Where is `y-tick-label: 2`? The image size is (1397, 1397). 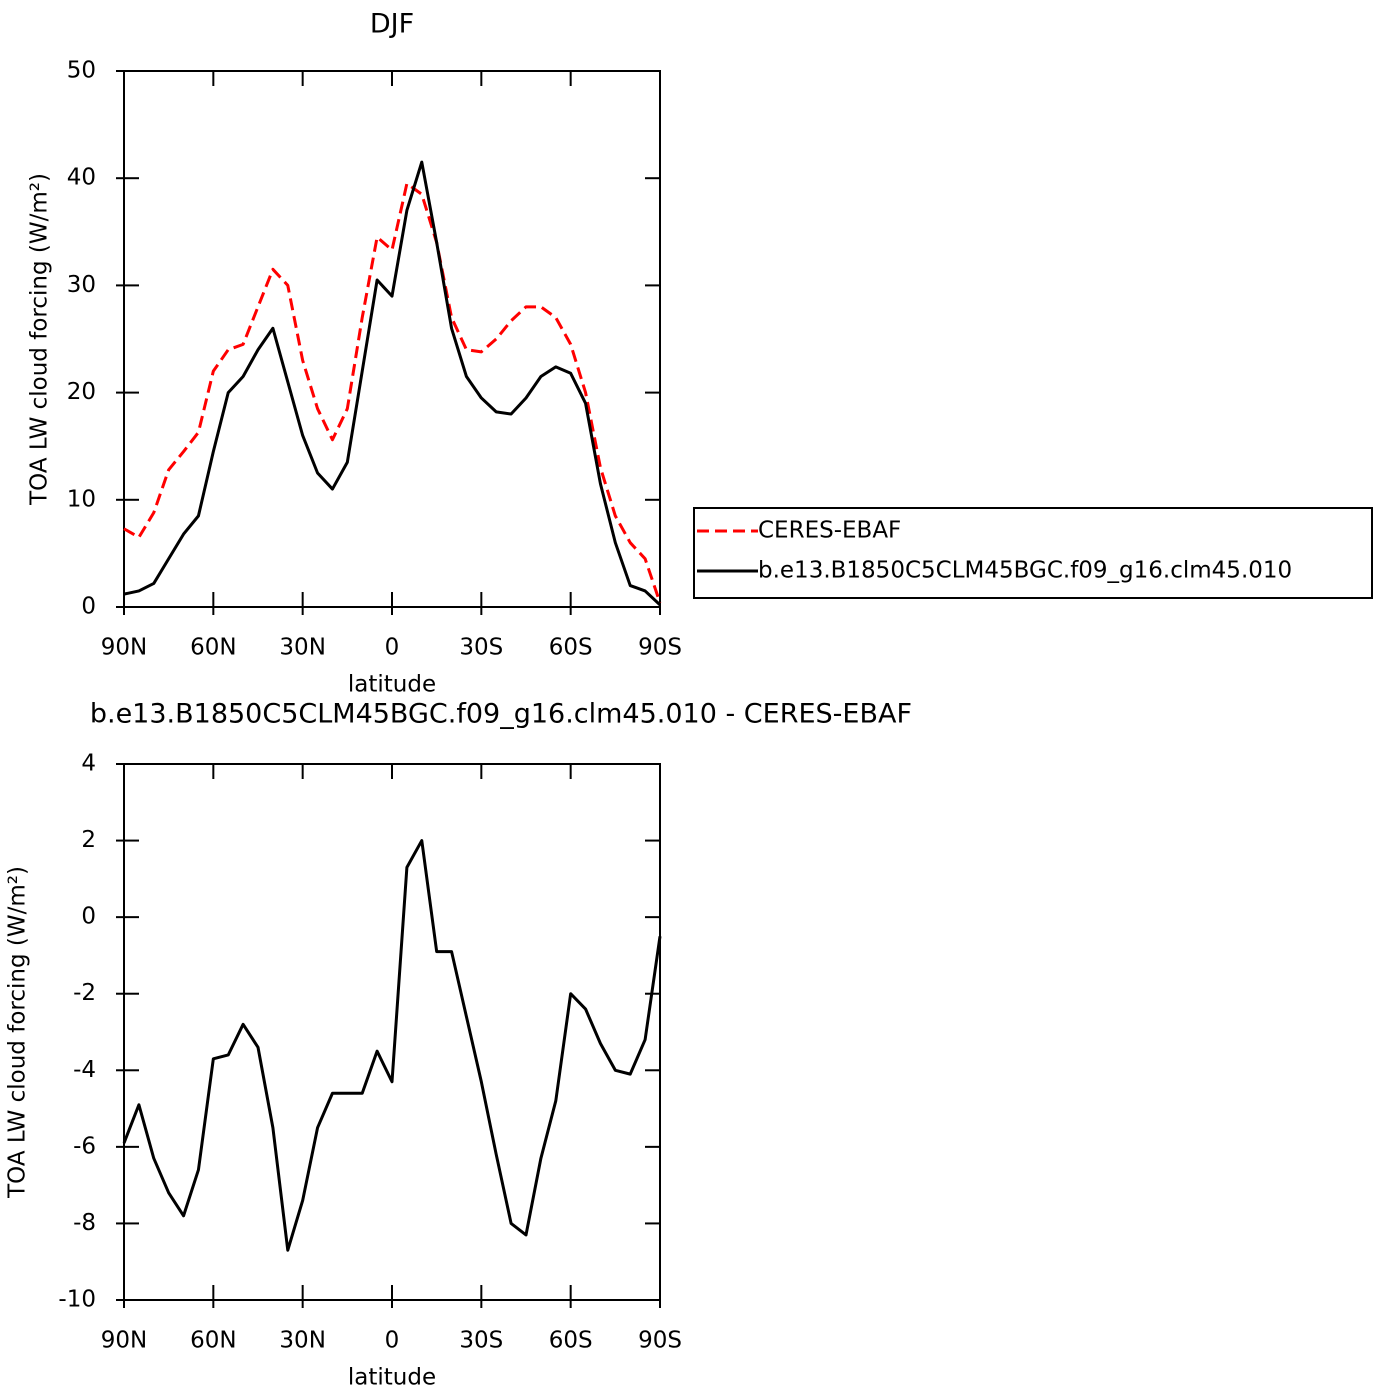 y-tick-label: 2 is located at coordinates (88, 840).